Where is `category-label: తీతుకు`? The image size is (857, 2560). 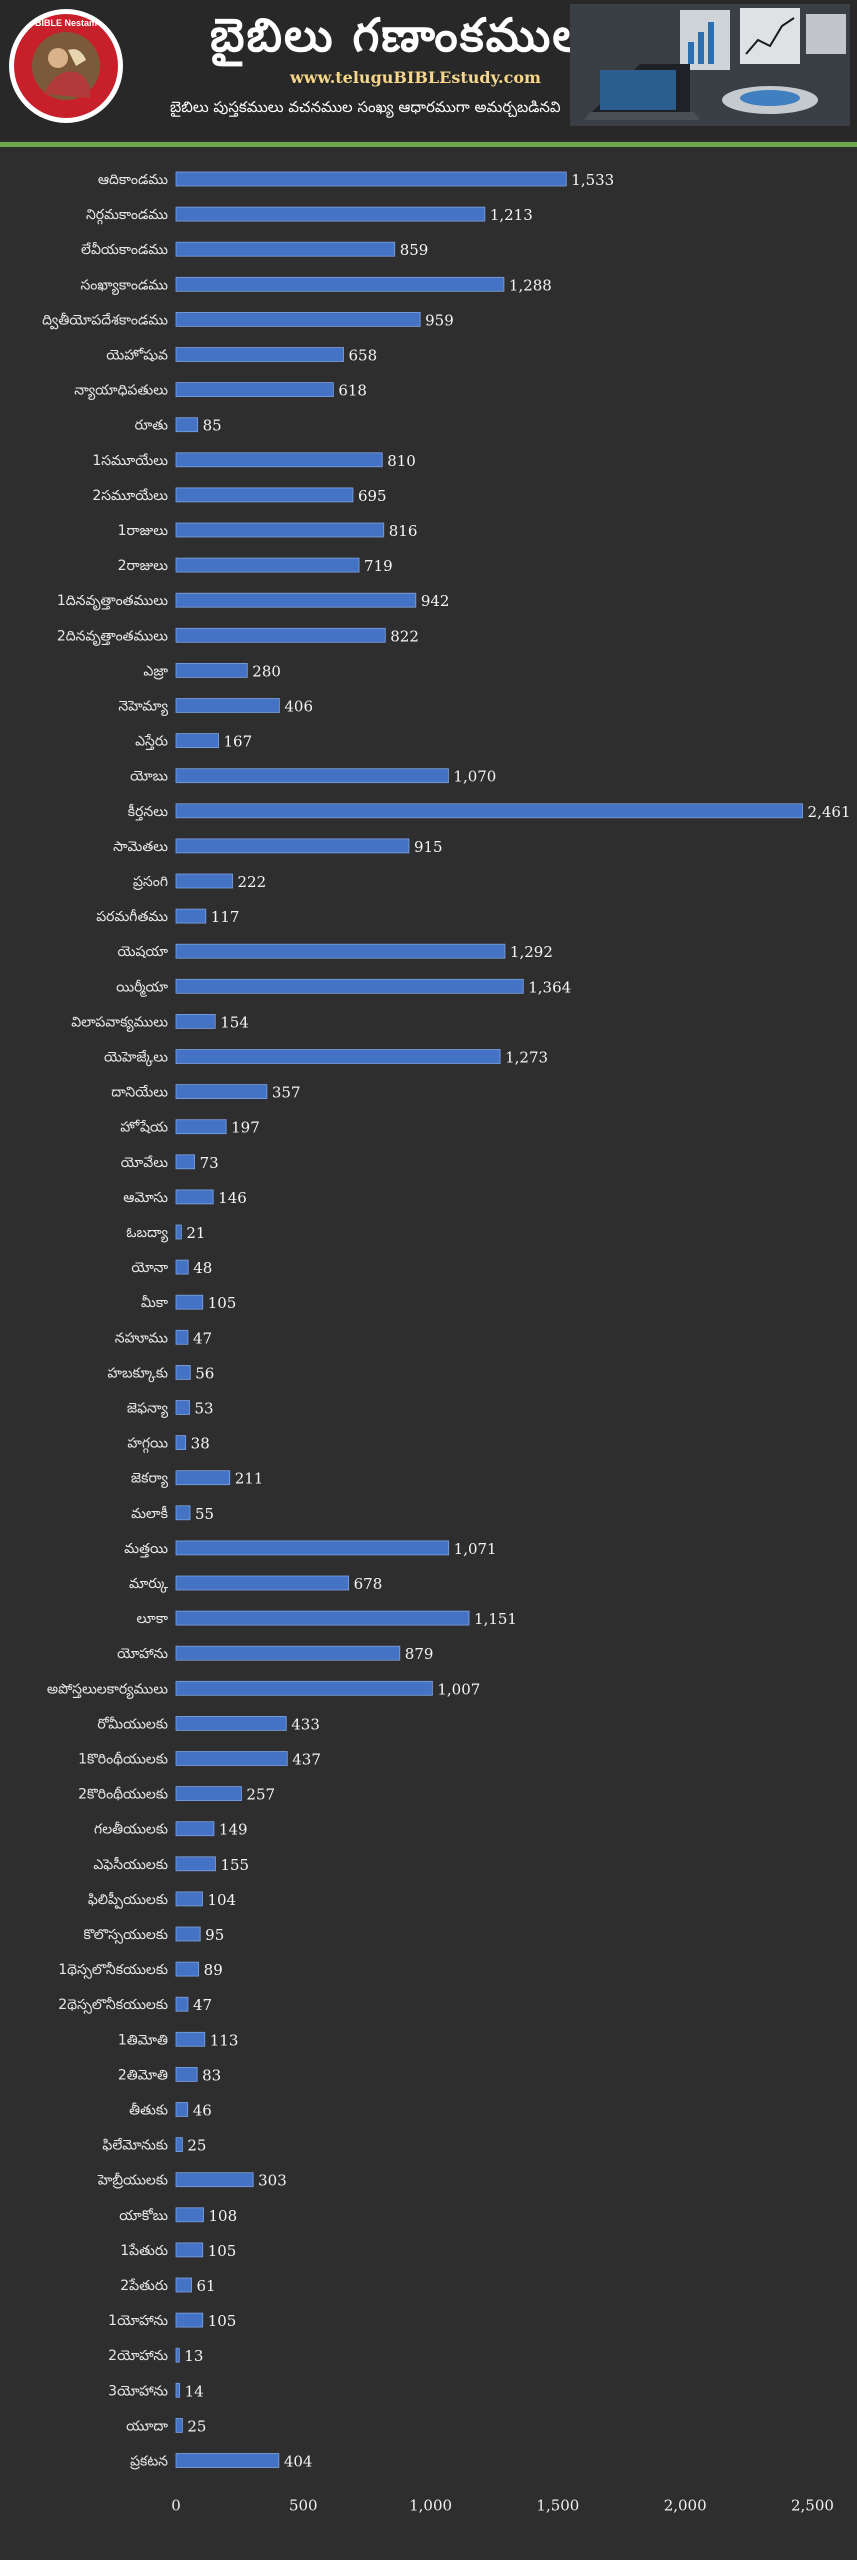 category-label: తీతుకు is located at coordinates (148, 2111).